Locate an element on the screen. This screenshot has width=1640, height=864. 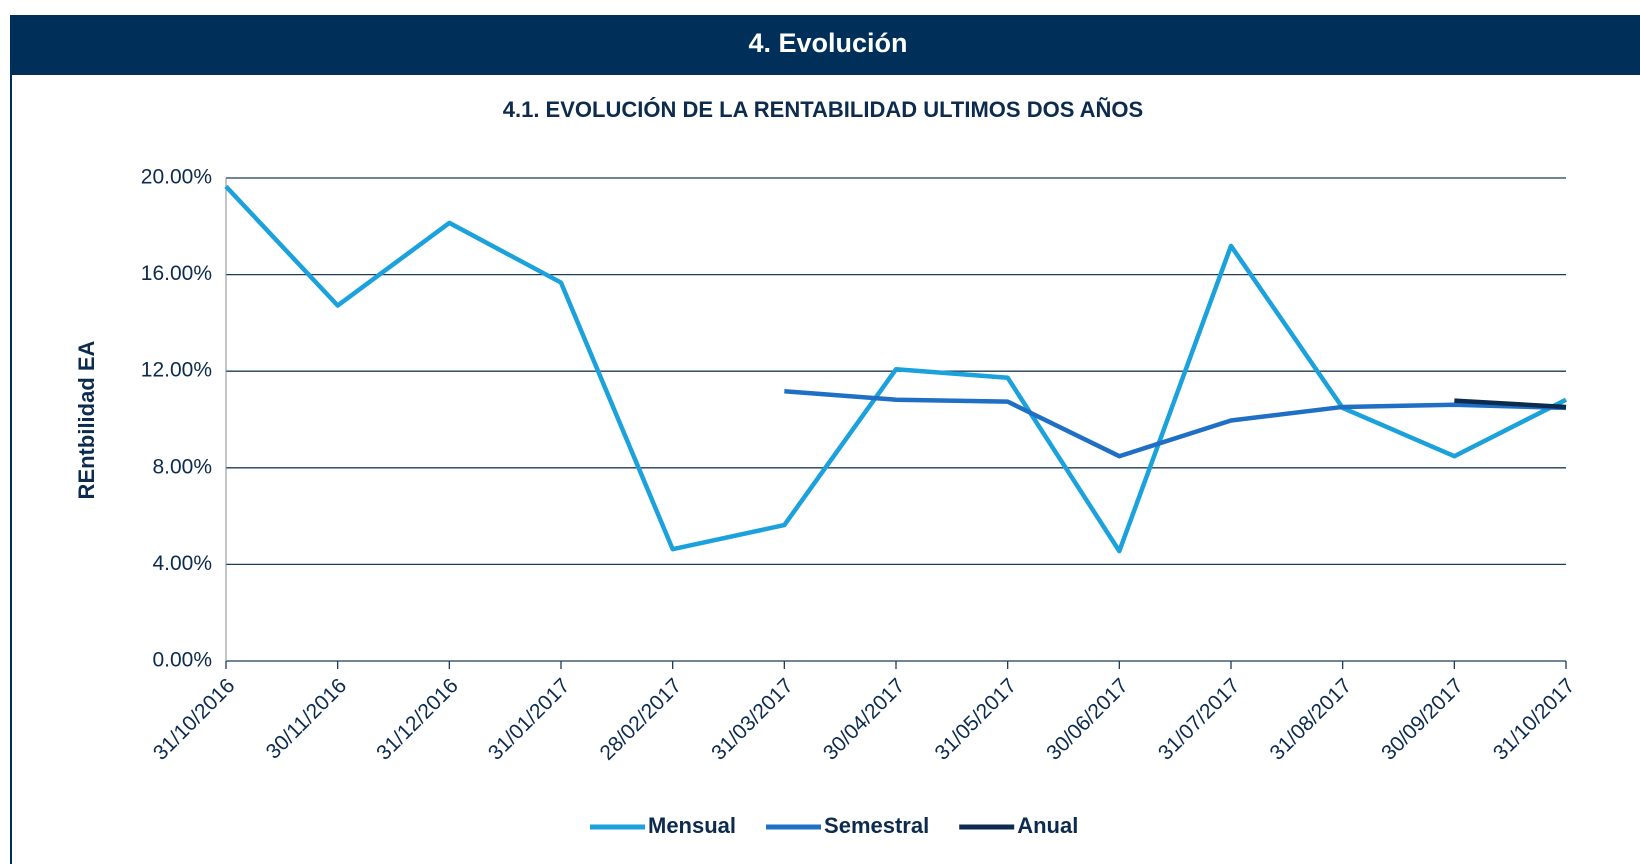
header-title: 4. Evolución is located at coordinates (827, 43).